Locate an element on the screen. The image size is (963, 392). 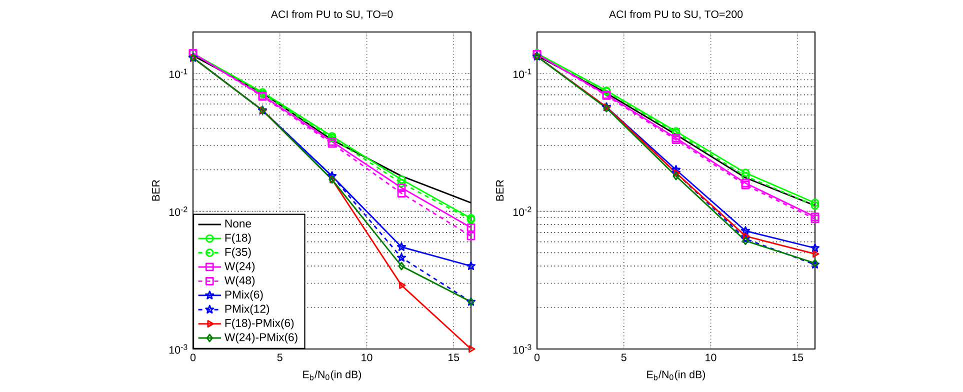
legend-label: PMix(6) is located at coordinates (244, 295).